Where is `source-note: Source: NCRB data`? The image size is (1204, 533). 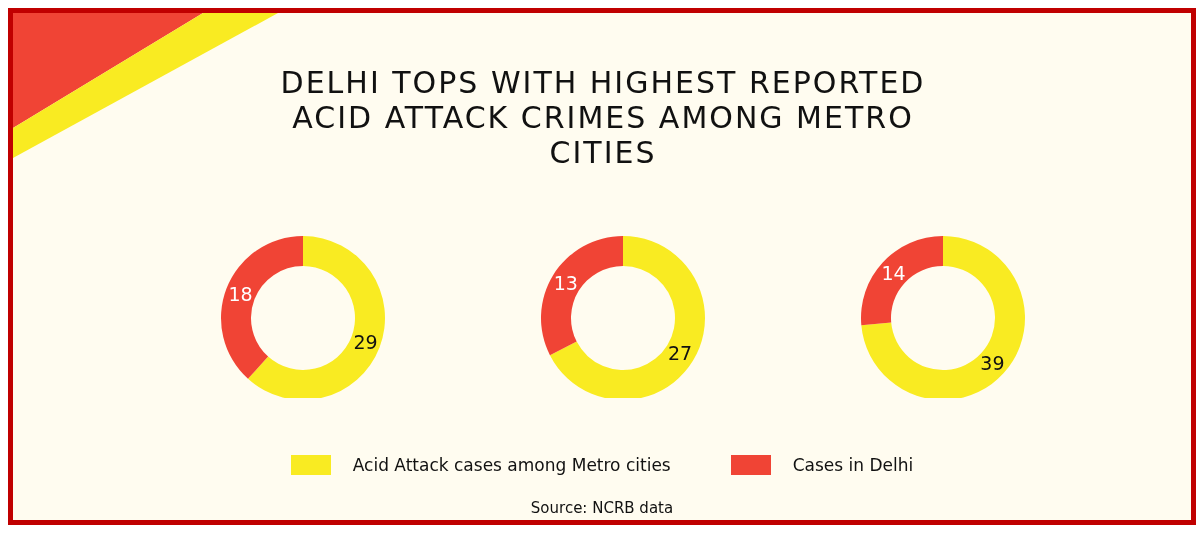
source-note: Source: NCRB data is located at coordinates (602, 508).